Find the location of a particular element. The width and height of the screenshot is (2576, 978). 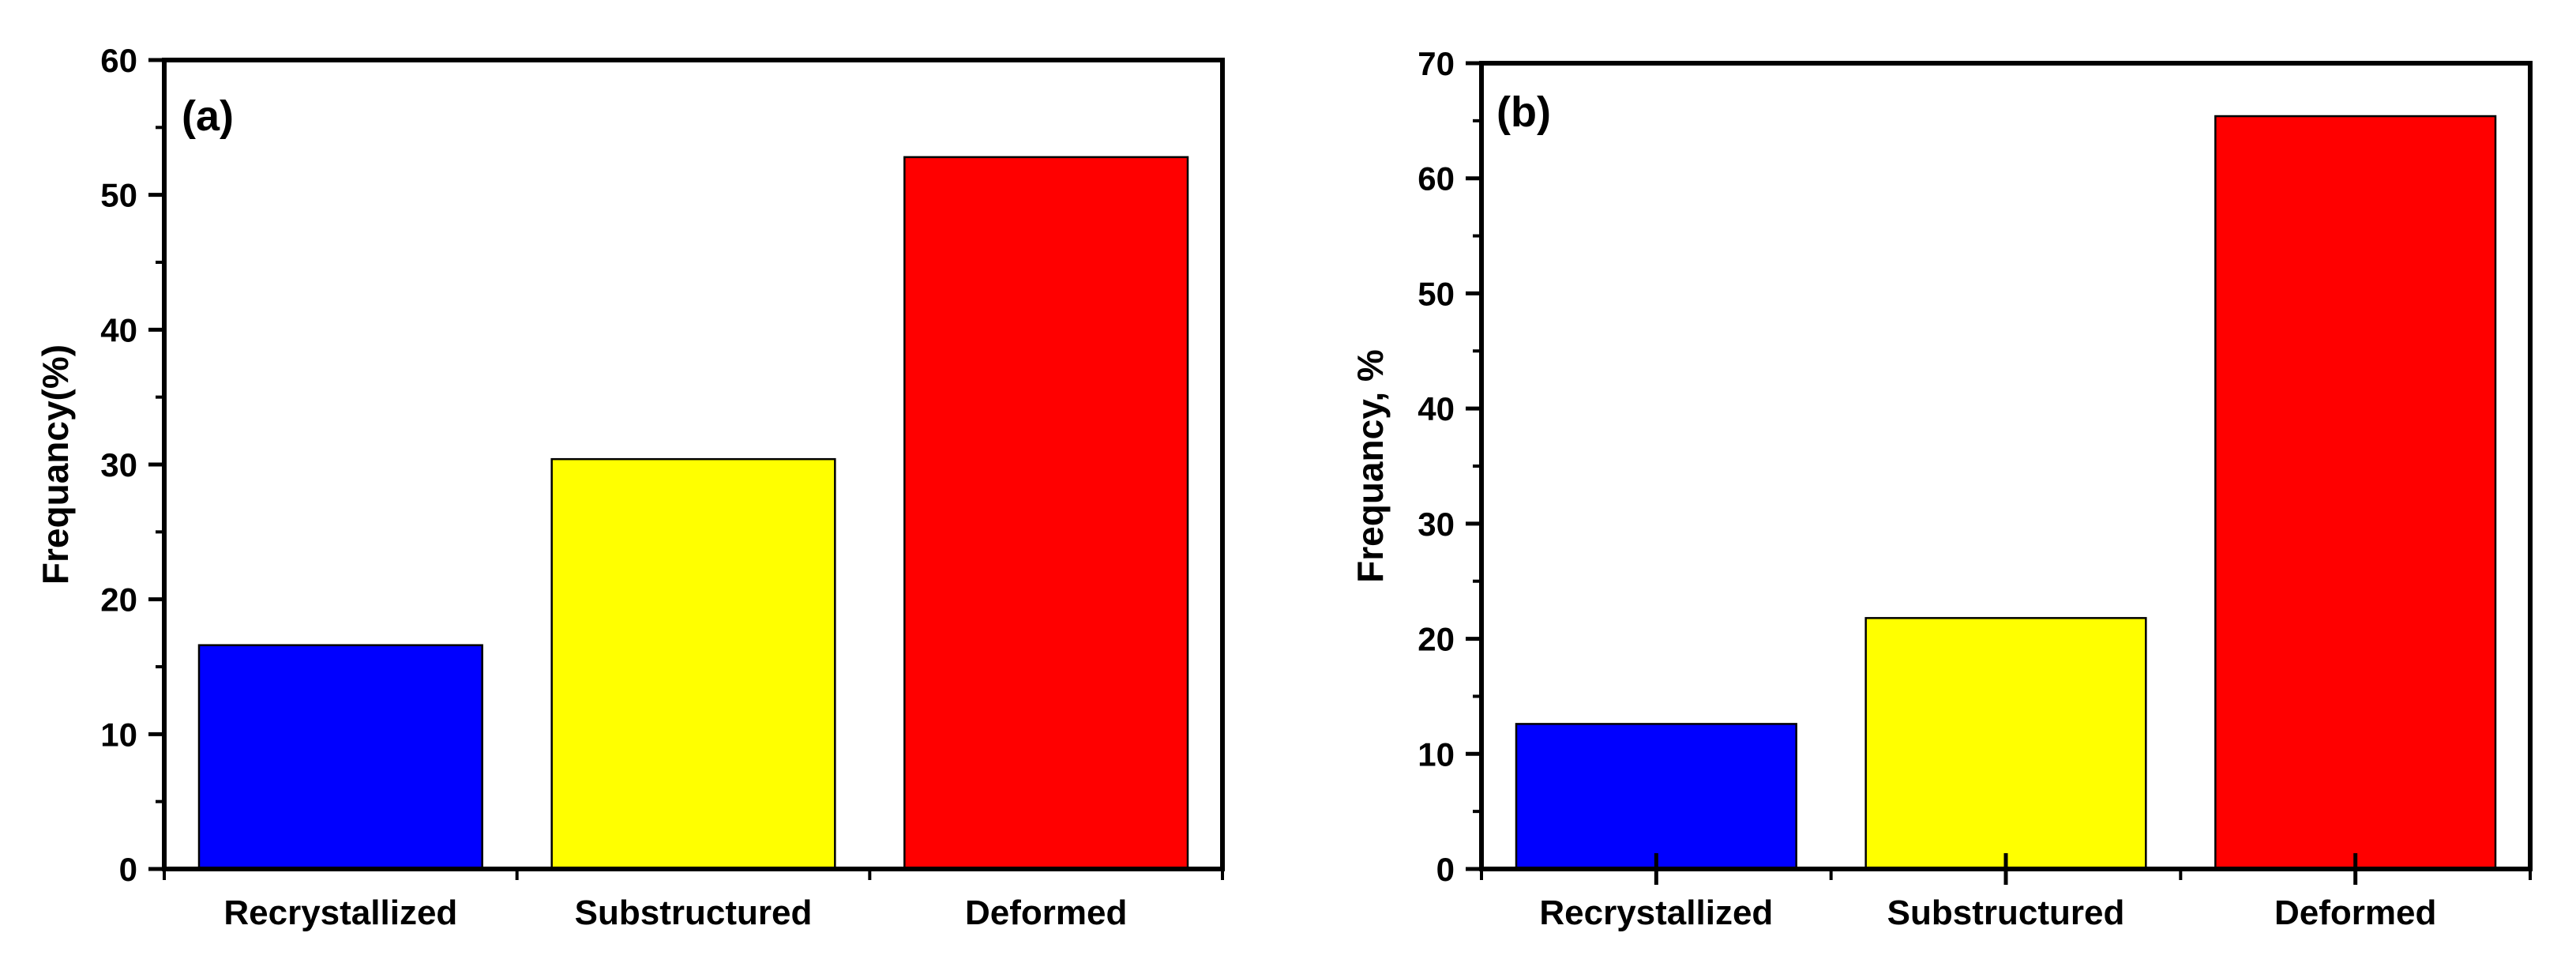

y-axis-title: Frequancy(%) is located at coordinates (55, 465).